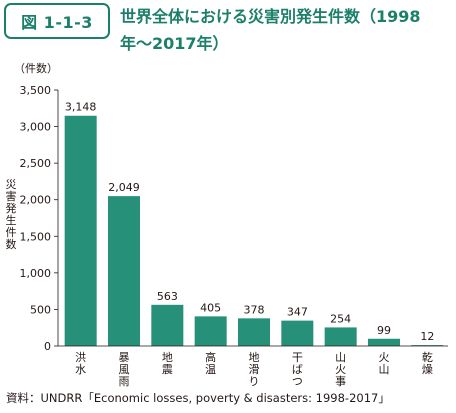 Image resolution: width=456 pixels, height=413 pixels. What do you see at coordinates (36, 127) in the screenshot?
I see `y-tick-label: 3,000` at bounding box center [36, 127].